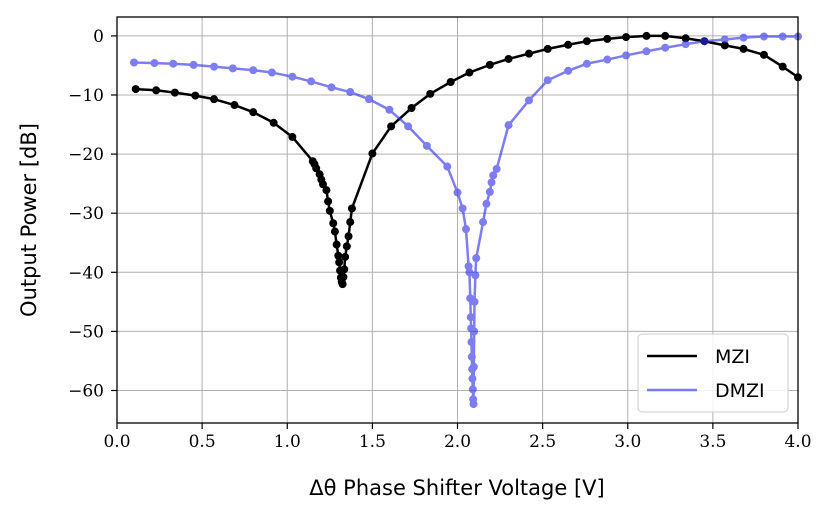 The height and width of the screenshot is (519, 832). I want to click on legend-box, so click(713, 373).